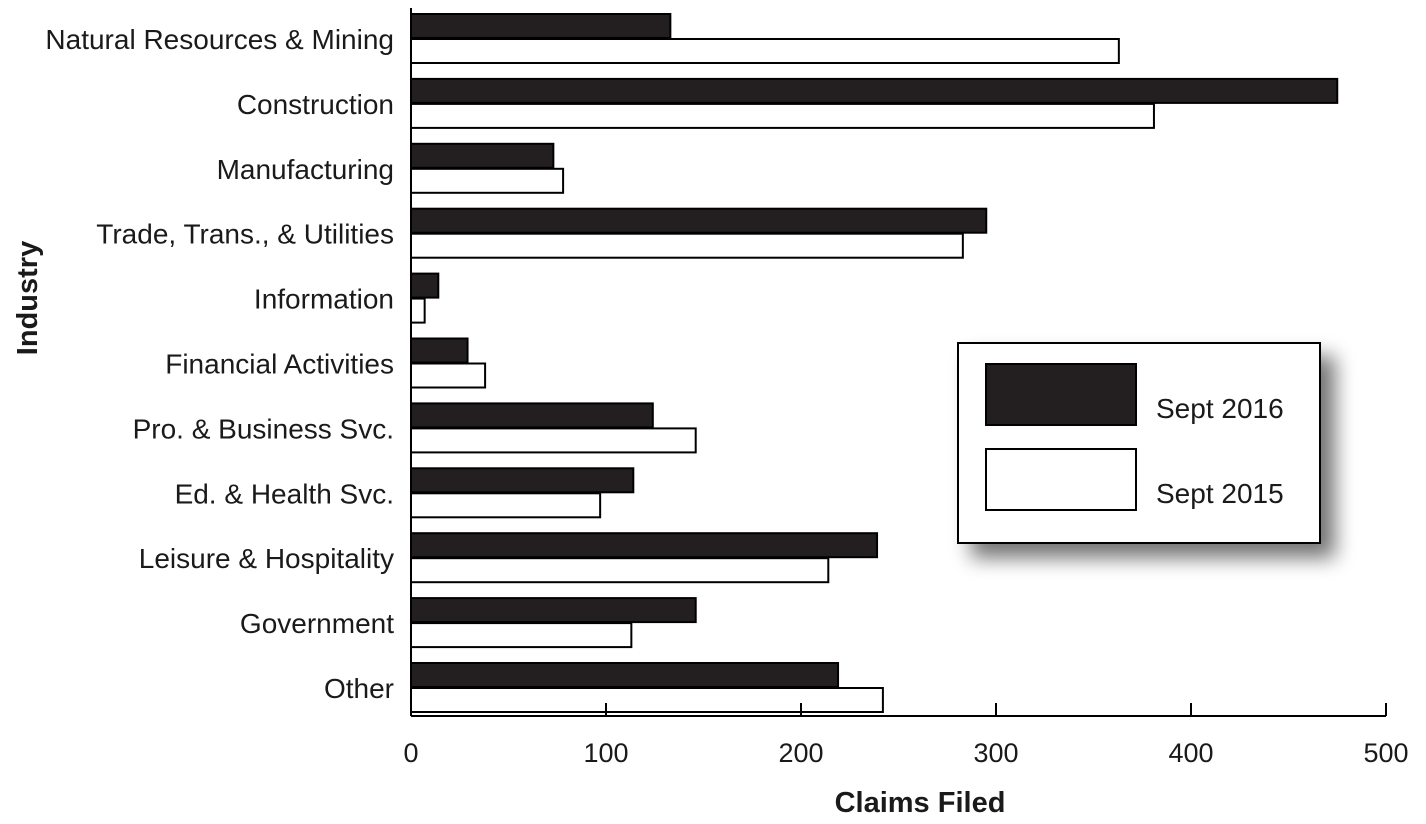  I want to click on bar-sept-2016-financial-activities, so click(439, 350).